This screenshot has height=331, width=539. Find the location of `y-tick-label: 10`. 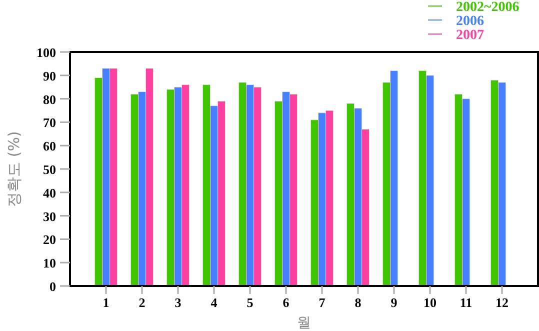

y-tick-label: 10 is located at coordinates (49, 263).